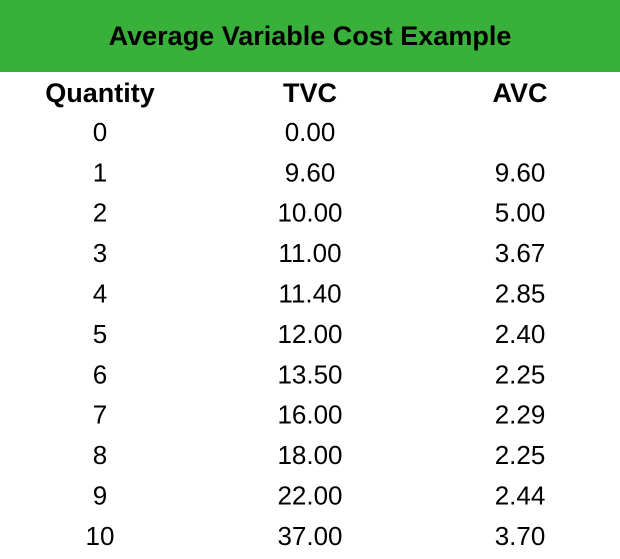 The width and height of the screenshot is (620, 559). What do you see at coordinates (100, 93) in the screenshot?
I see `column-header: Quantity` at bounding box center [100, 93].